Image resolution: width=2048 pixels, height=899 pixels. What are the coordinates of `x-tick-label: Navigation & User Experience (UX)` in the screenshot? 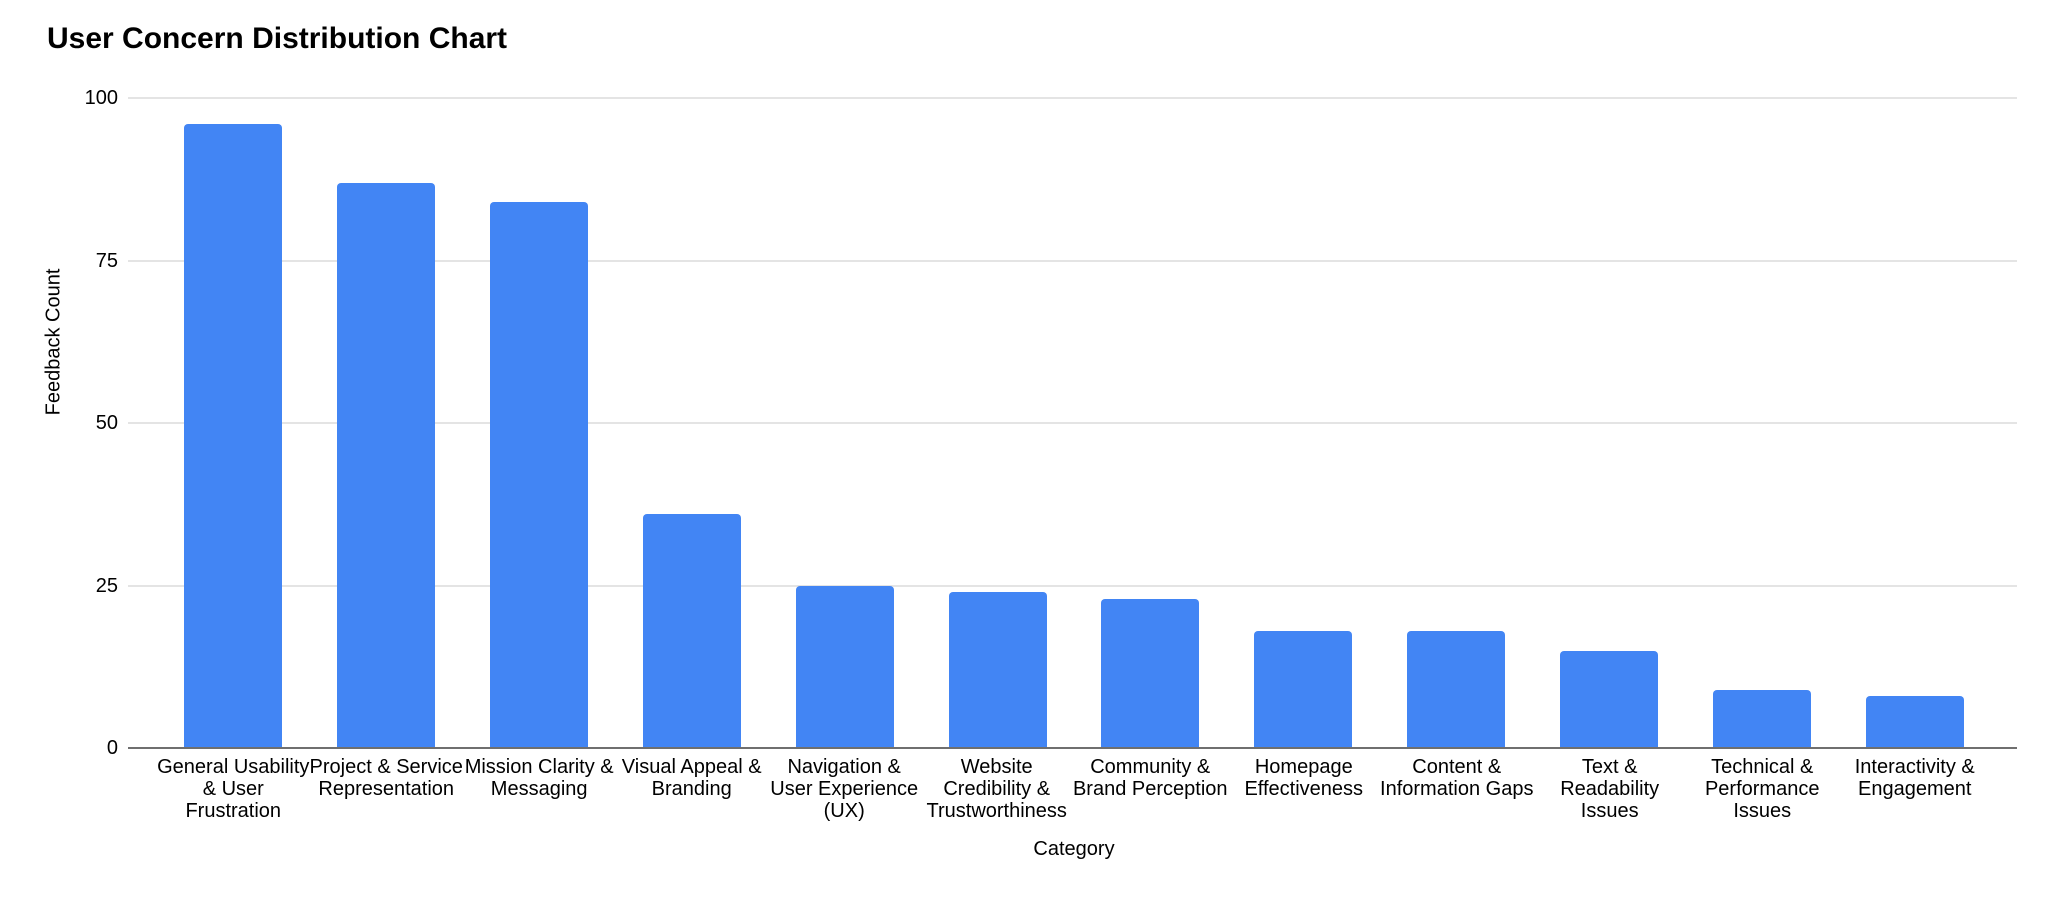 It's located at (844, 789).